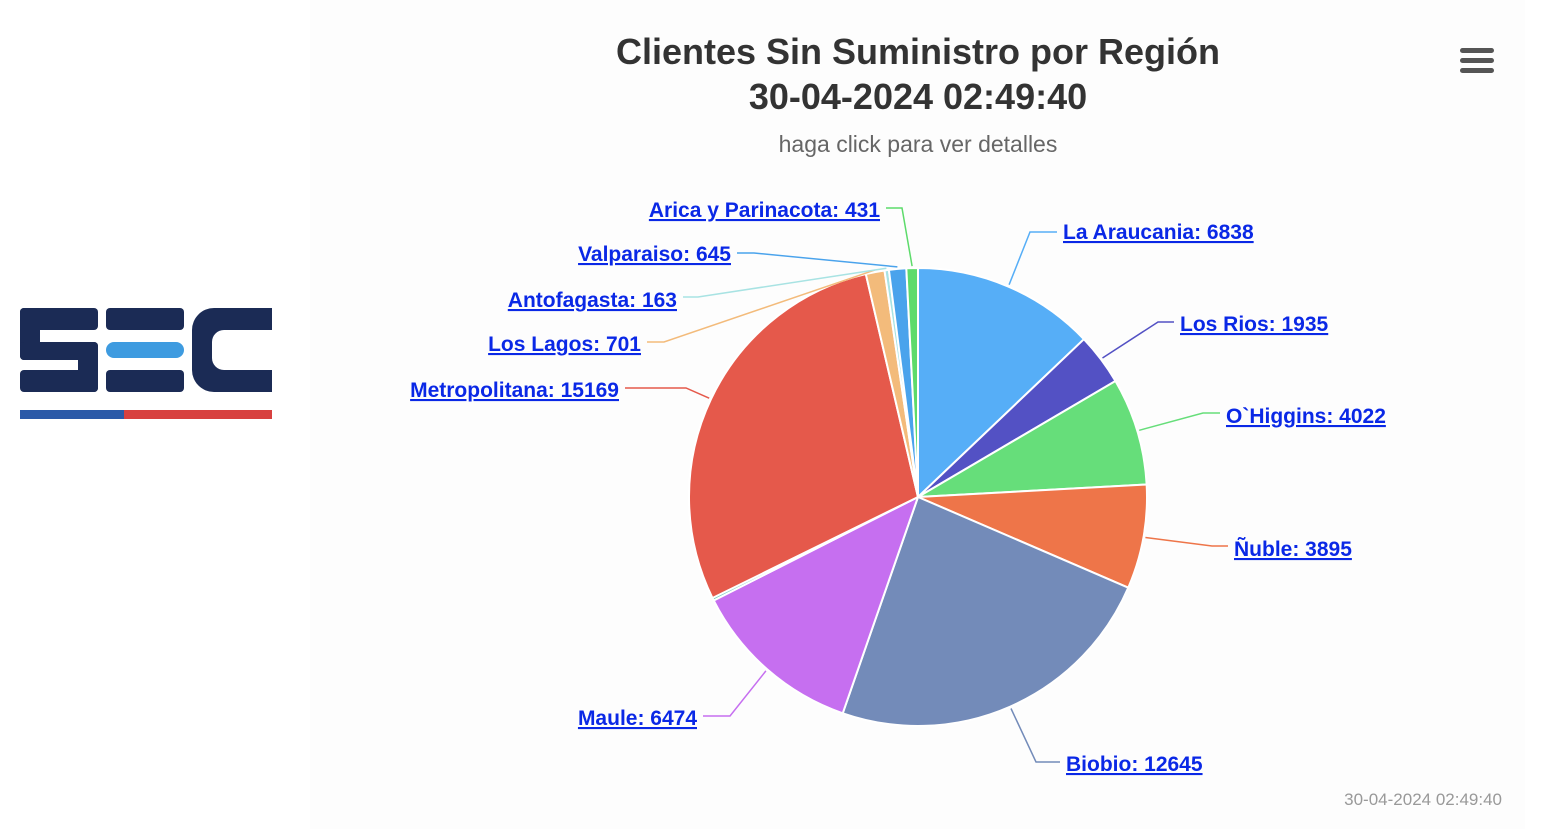  Describe the element at coordinates (637, 718) in the screenshot. I see `data-label-maule: Maule: 6474` at that location.